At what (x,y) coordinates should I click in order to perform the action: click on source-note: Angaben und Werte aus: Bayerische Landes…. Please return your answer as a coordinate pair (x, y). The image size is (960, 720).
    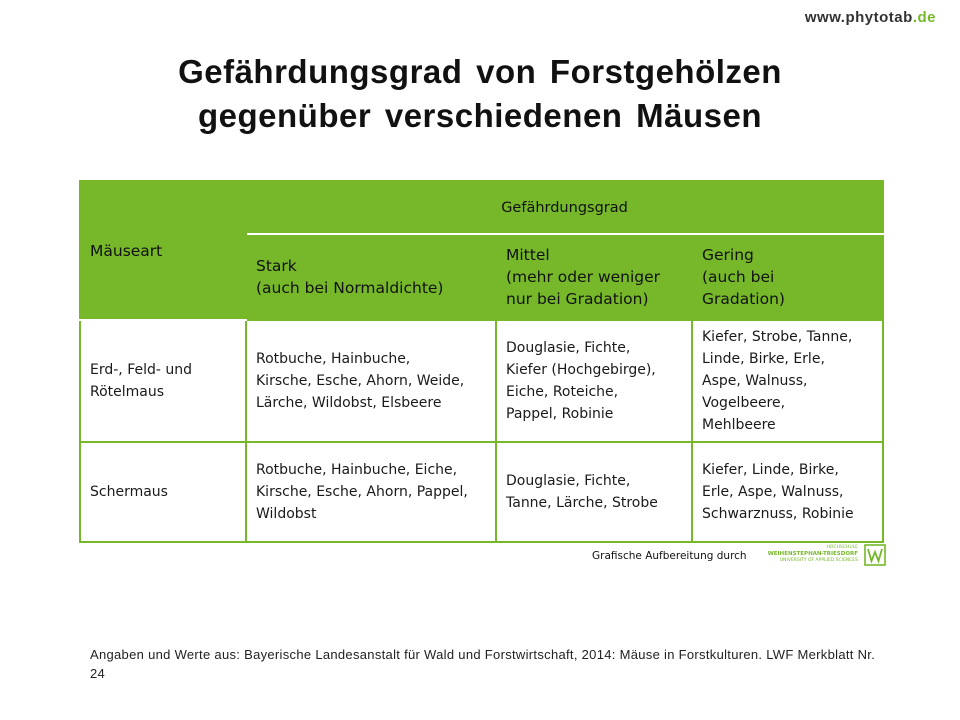
    Looking at the image, I should click on (483, 664).